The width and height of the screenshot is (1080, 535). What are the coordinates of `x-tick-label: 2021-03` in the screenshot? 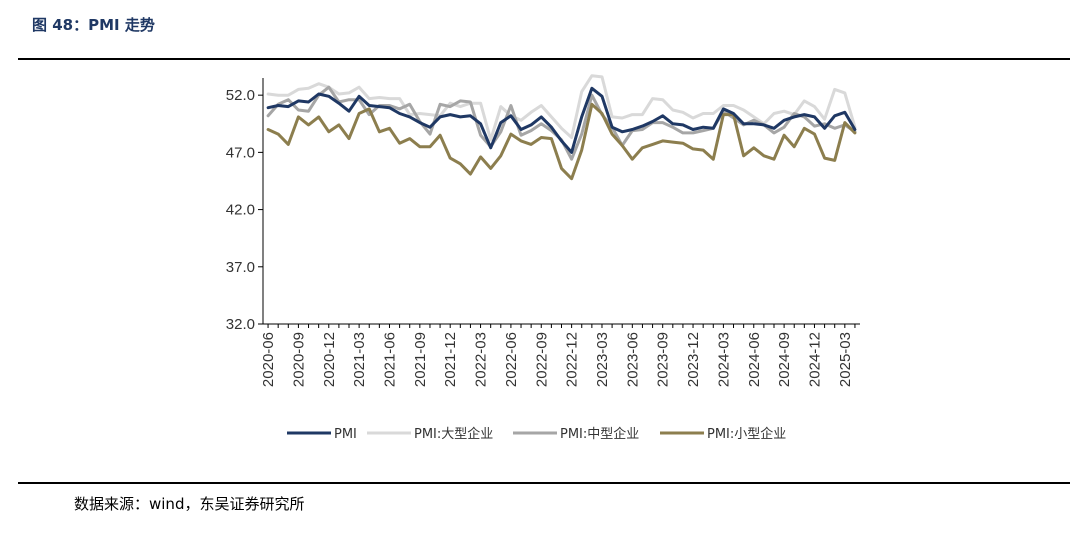 It's located at (359, 359).